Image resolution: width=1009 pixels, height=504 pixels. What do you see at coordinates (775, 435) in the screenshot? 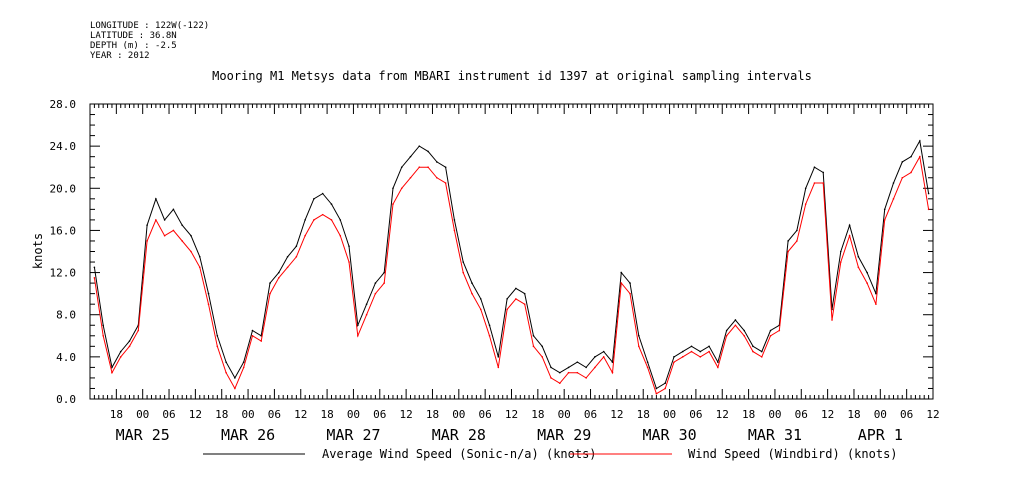
I see `x-day-label: MAR 31` at bounding box center [775, 435].